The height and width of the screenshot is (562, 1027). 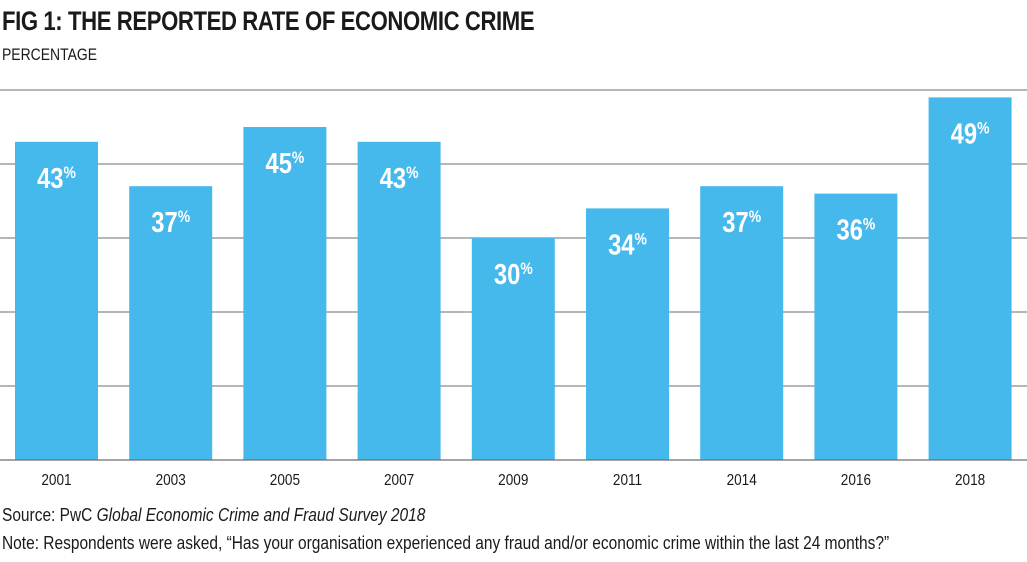 What do you see at coordinates (285, 480) in the screenshot?
I see `x-tick-label: 2005` at bounding box center [285, 480].